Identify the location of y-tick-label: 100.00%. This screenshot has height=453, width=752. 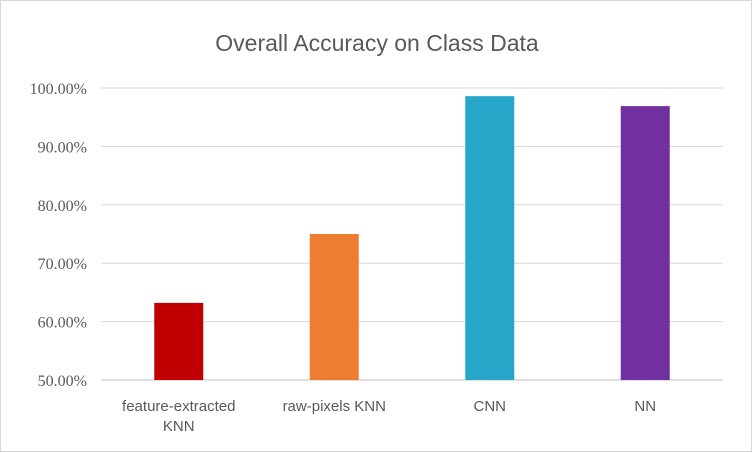
(58, 89).